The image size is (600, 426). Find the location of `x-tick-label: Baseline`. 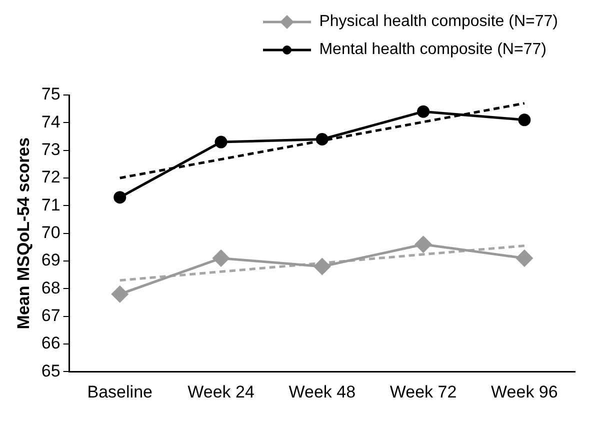

x-tick-label: Baseline is located at coordinates (119, 392).